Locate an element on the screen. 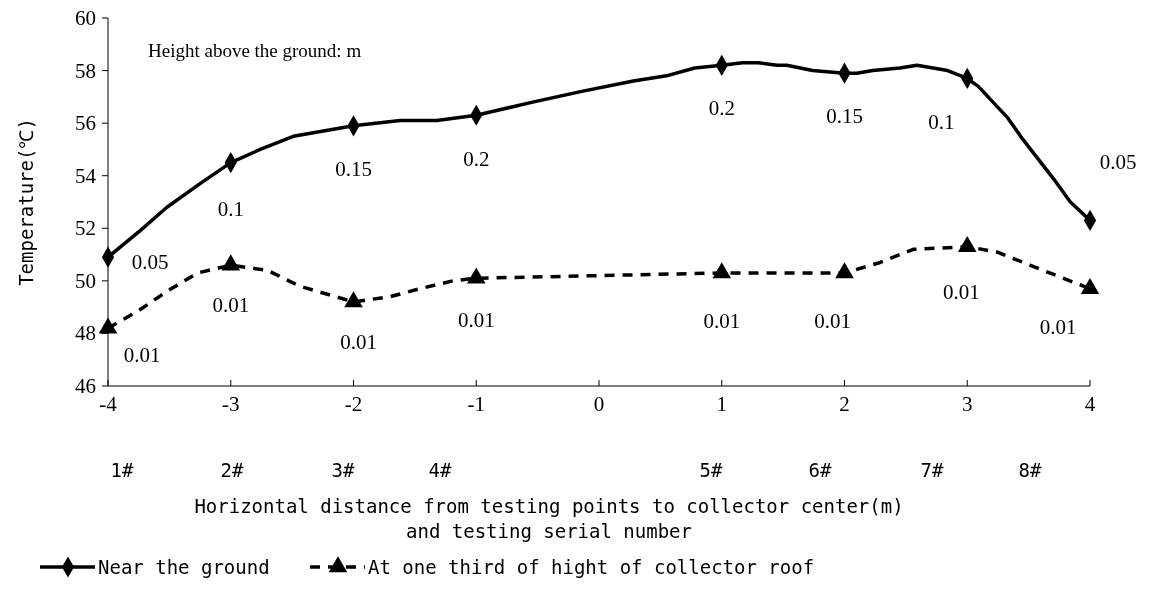  text: 2# is located at coordinates (232, 470).